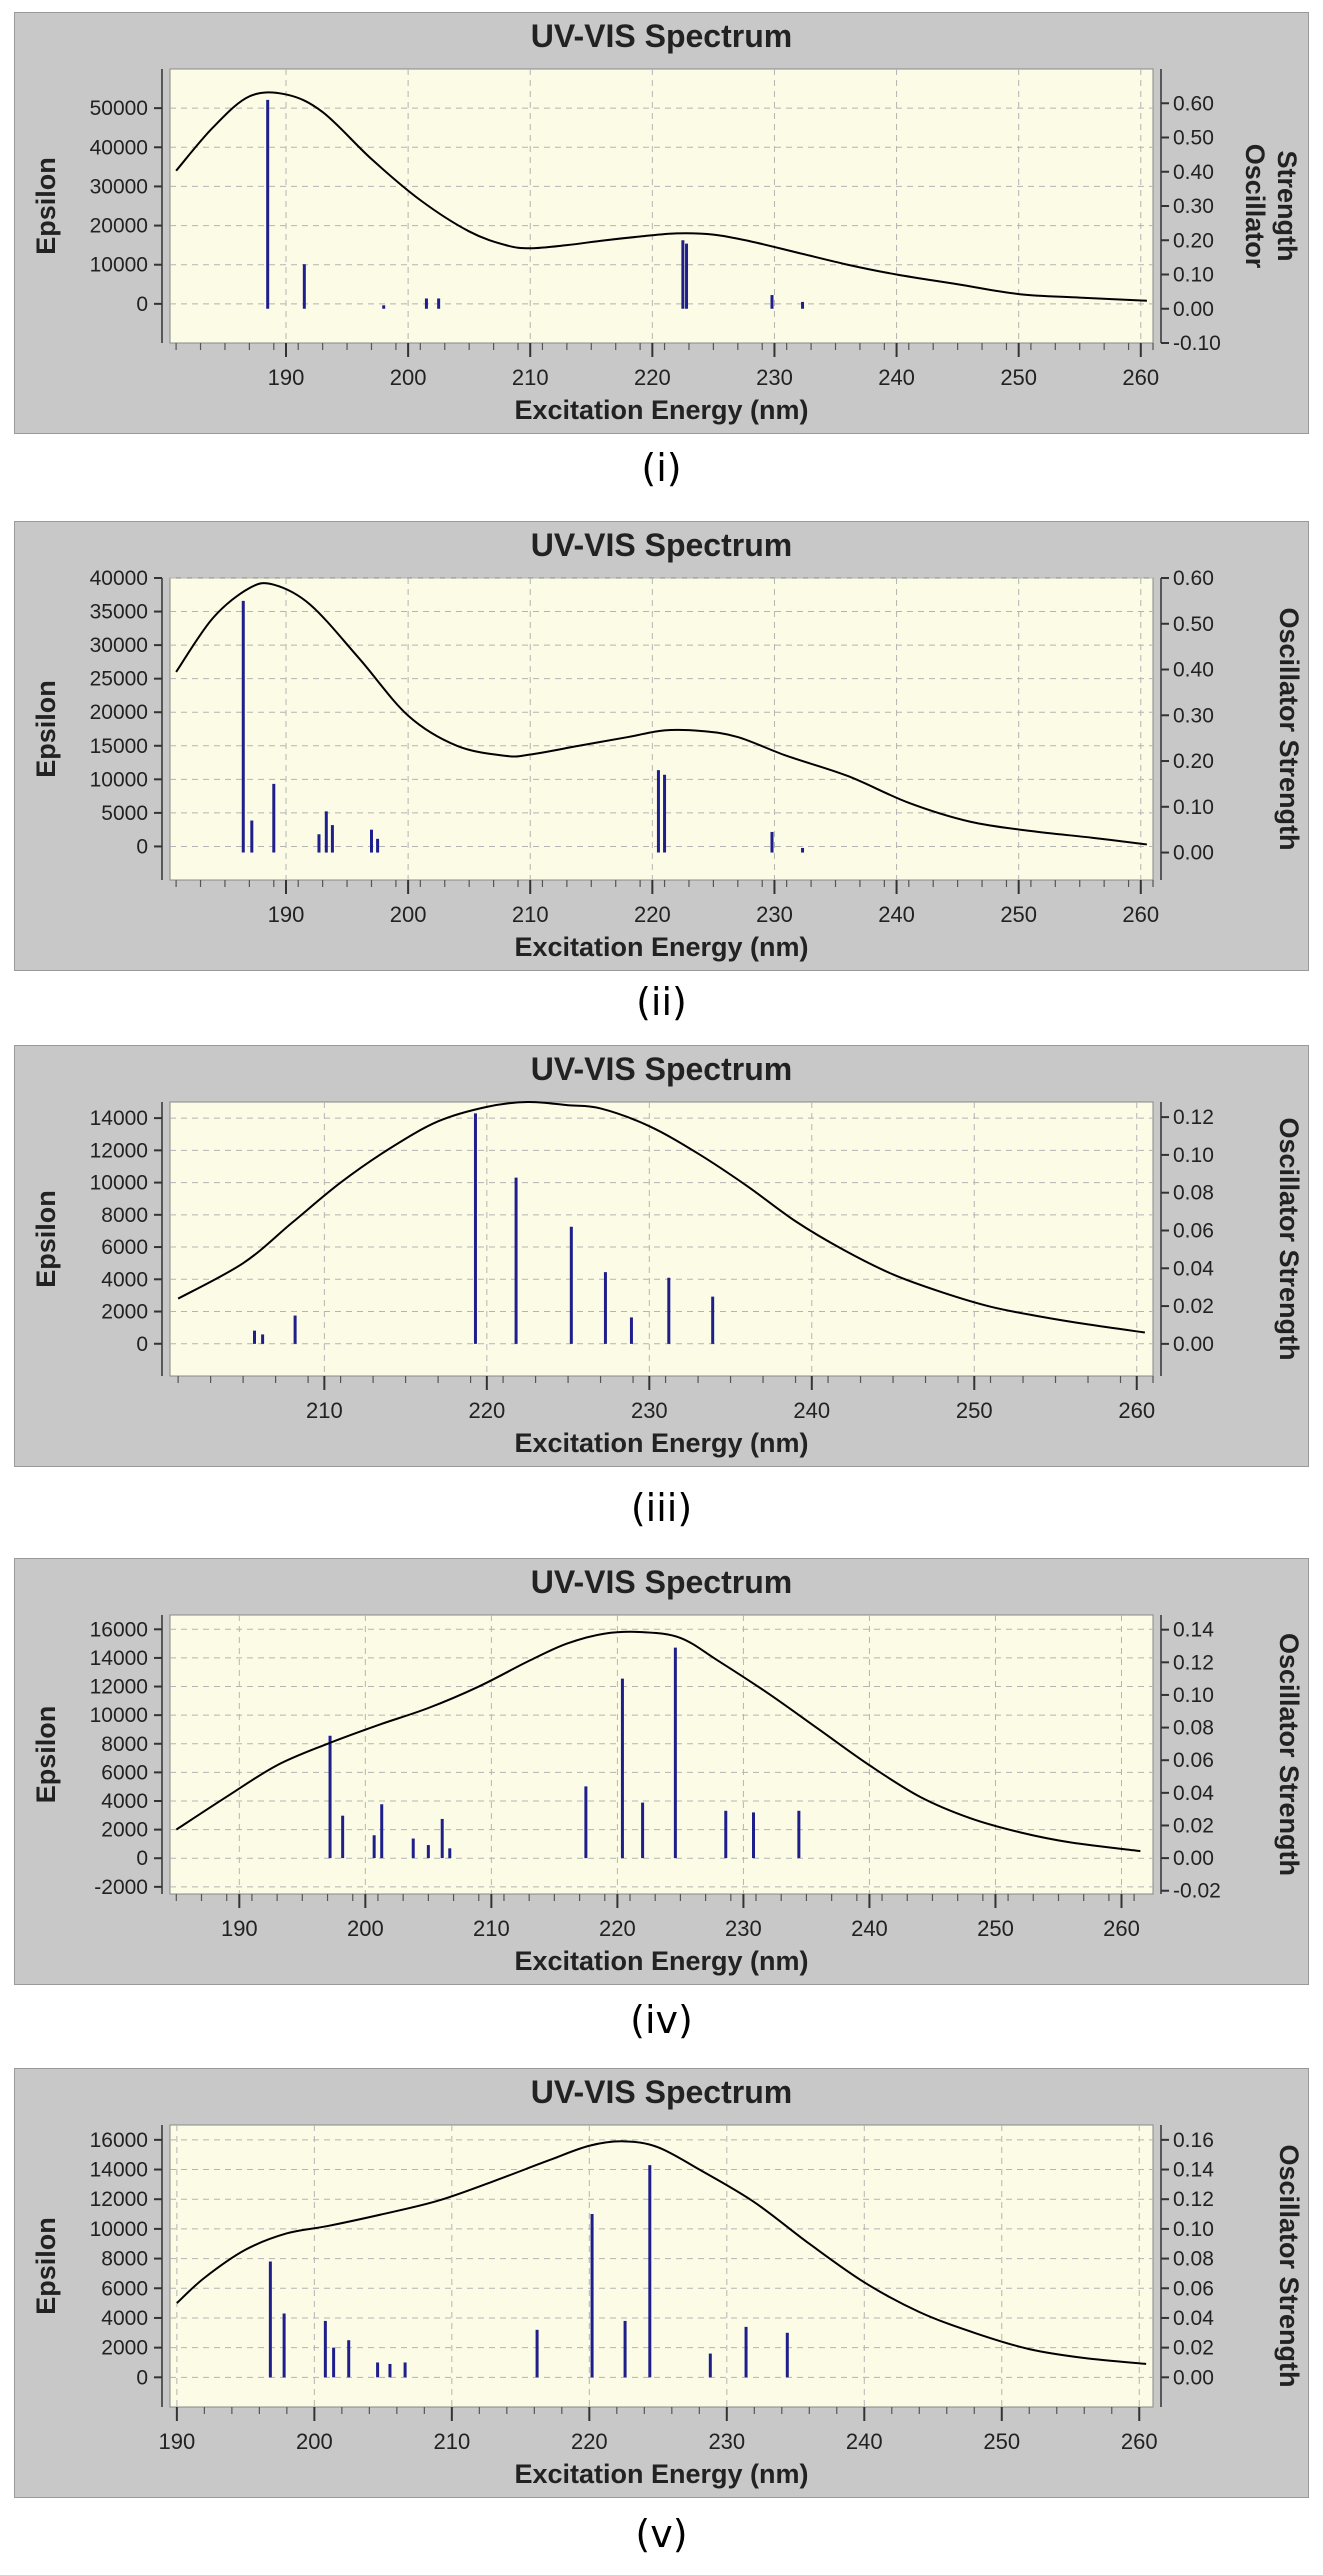 The image size is (1323, 2575). I want to click on y2-tick-label: 0.12, so click(1193, 1662).